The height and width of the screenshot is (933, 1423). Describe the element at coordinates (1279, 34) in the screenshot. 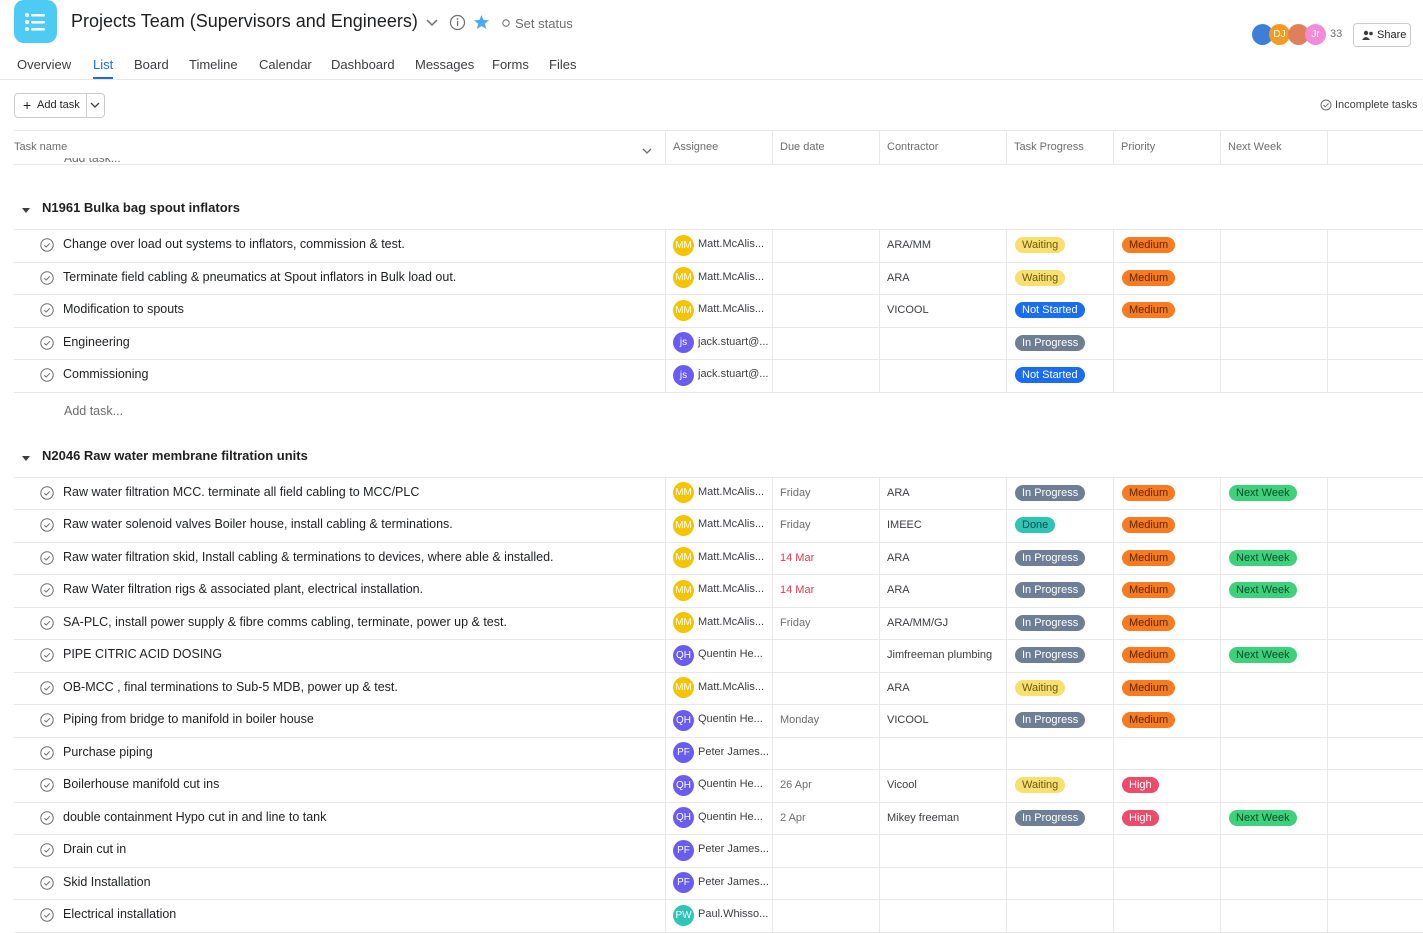

I see `member-avatar: DJ` at that location.